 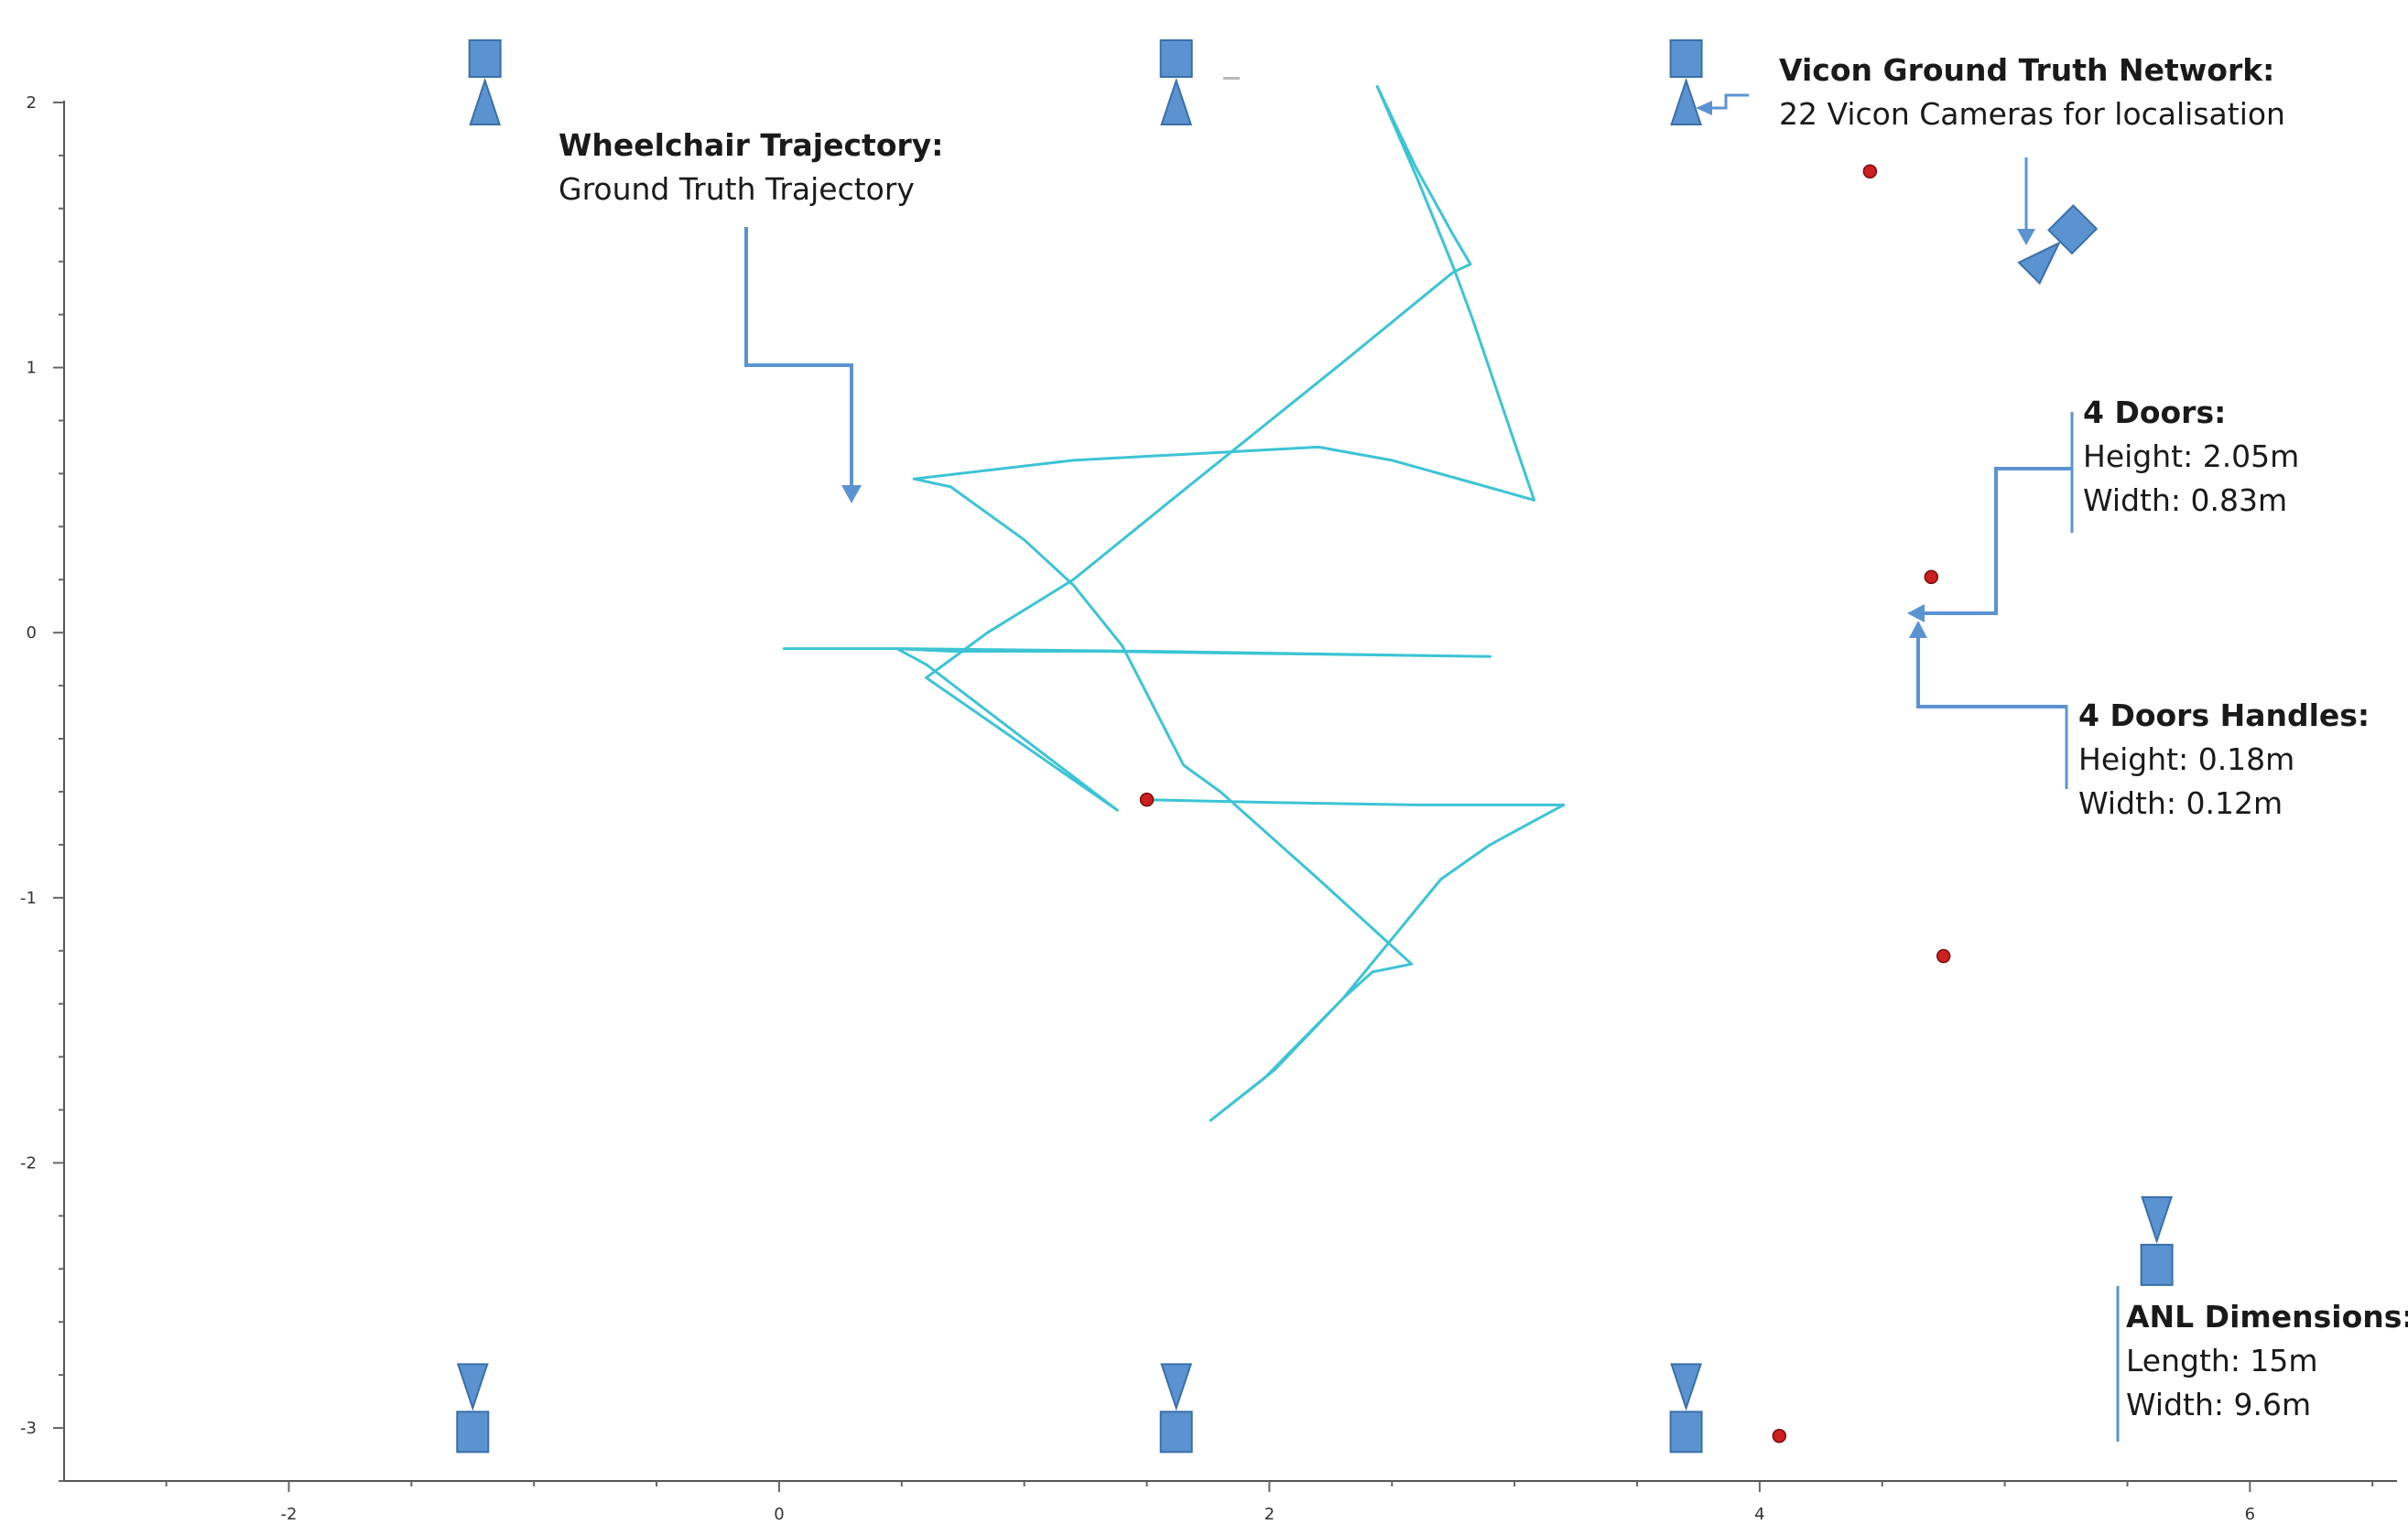 What do you see at coordinates (1759, 1514) in the screenshot?
I see `x-tick-label: 4` at bounding box center [1759, 1514].